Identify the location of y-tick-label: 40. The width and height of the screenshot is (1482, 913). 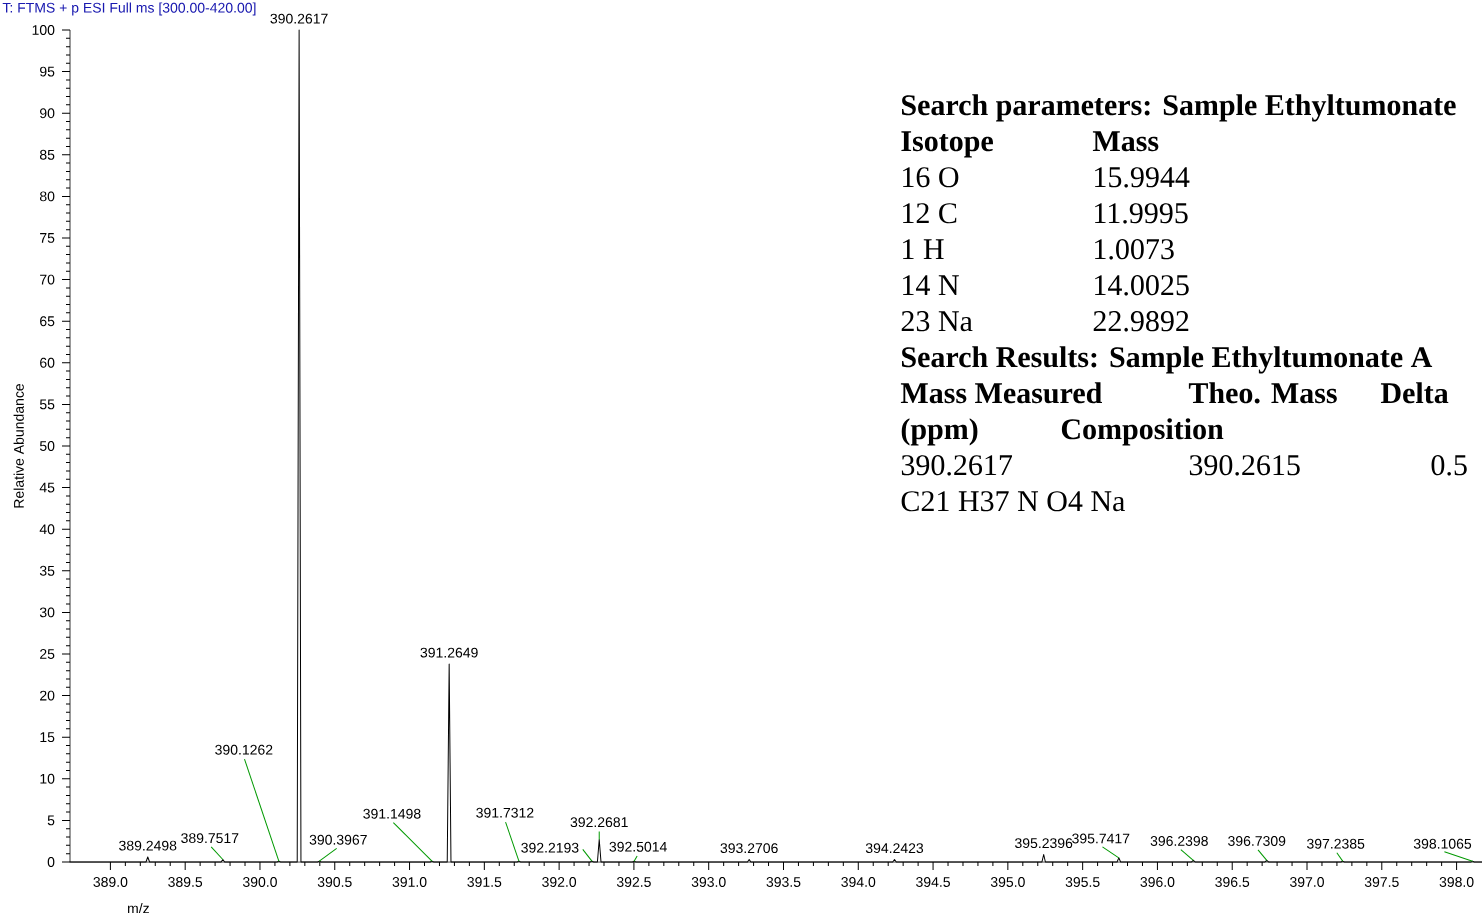
(47, 529).